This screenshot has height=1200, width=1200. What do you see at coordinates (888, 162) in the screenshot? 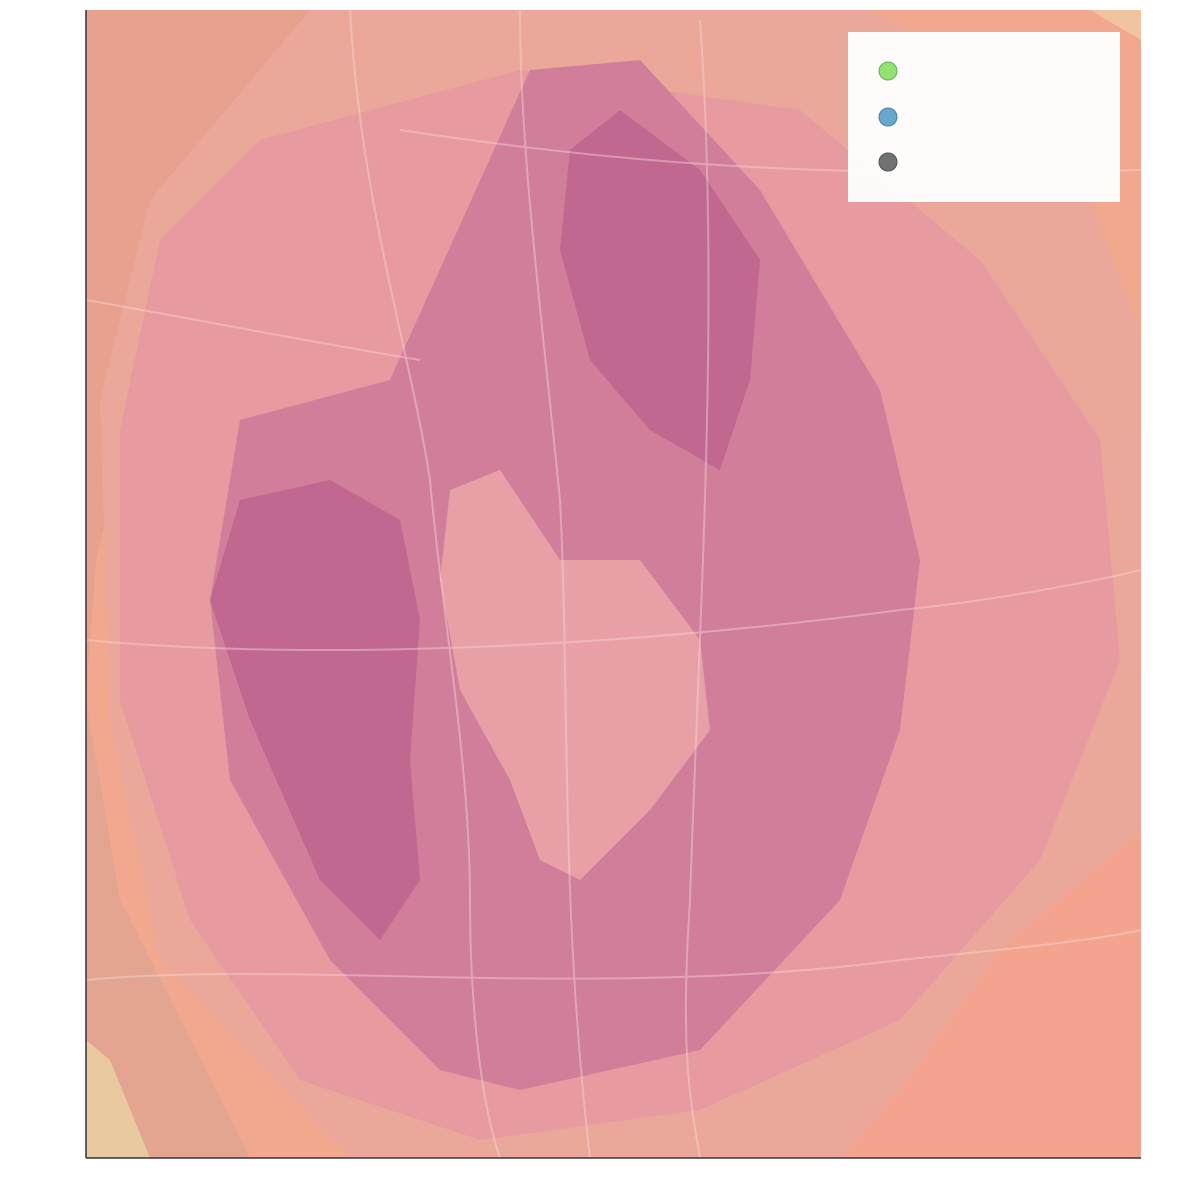
I see `legend-marker-ridgway` at bounding box center [888, 162].